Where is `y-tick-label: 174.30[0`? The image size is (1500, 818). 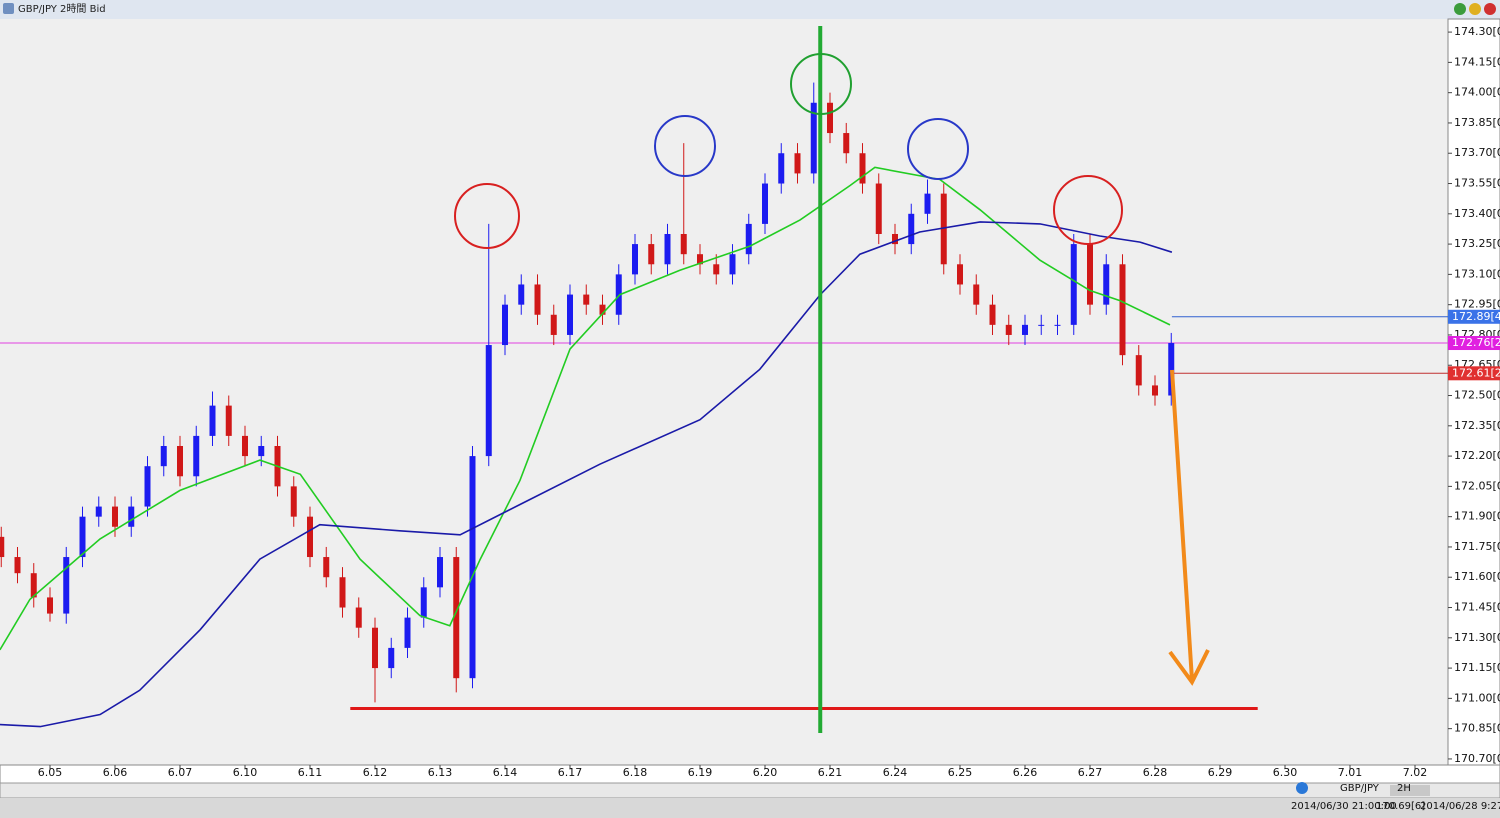
y-tick-label: 174.30[0 is located at coordinates (1477, 31).